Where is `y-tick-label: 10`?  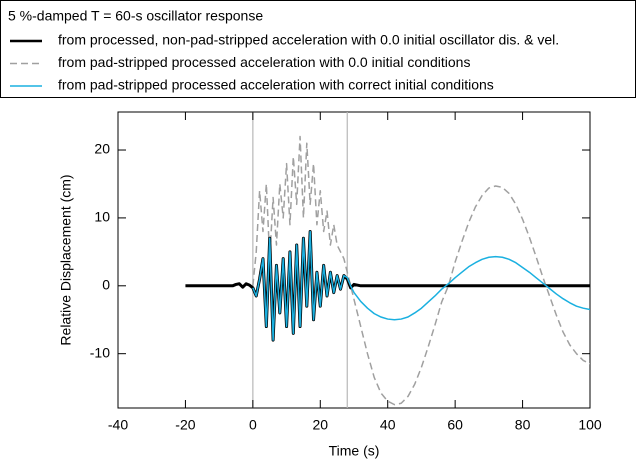 y-tick-label: 10 is located at coordinates (102, 217).